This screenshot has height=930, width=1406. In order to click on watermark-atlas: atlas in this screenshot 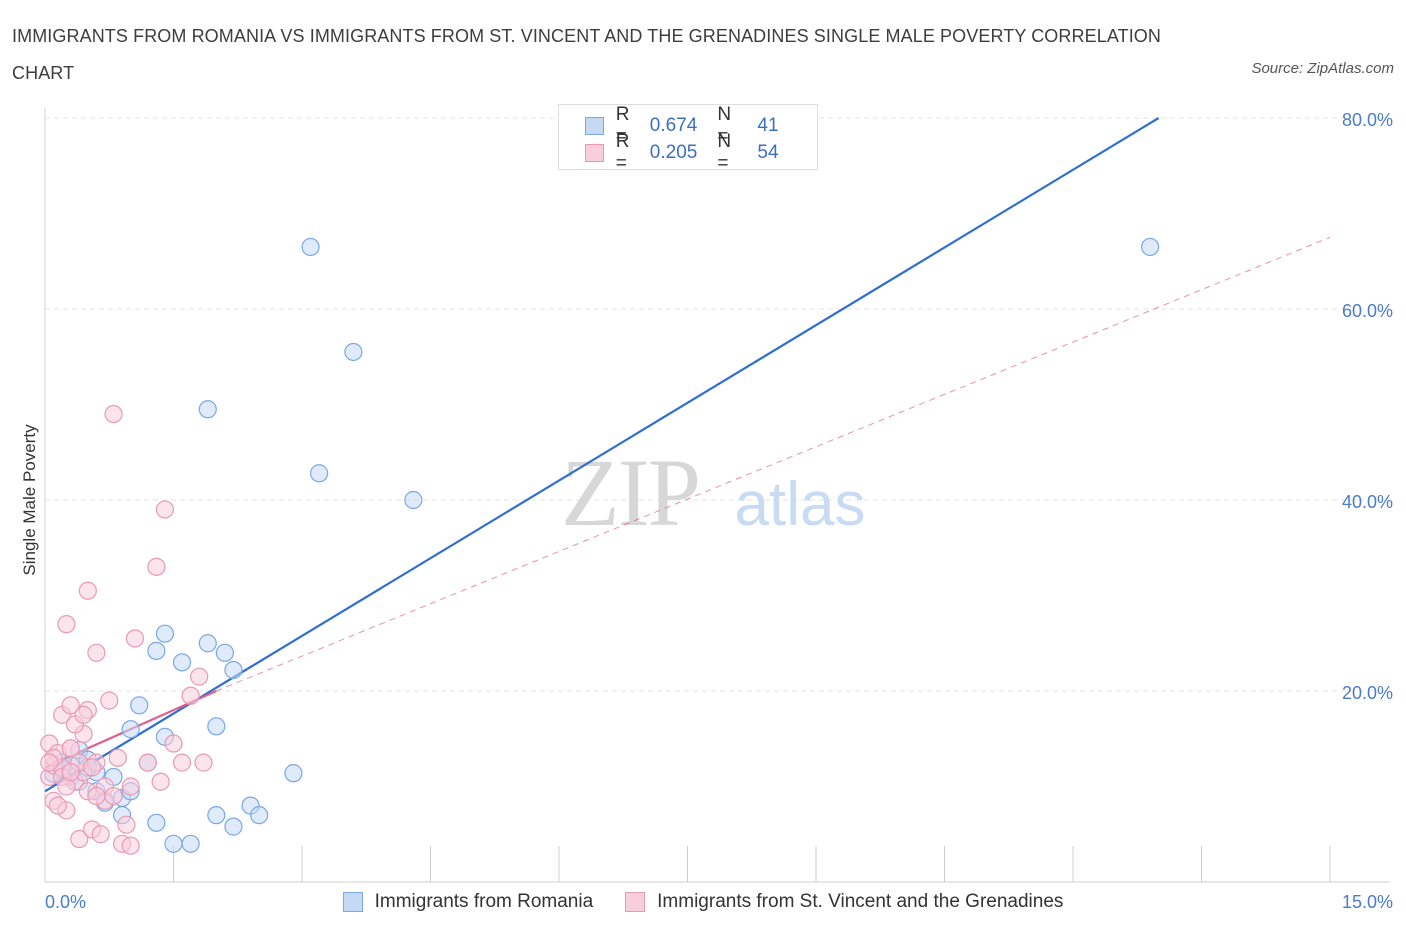, I will do `click(800, 504)`.